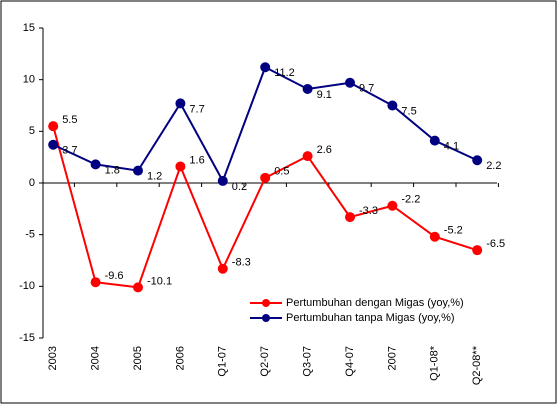 This screenshot has width=558, height=405. What do you see at coordinates (180, 358) in the screenshot?
I see `x-tick-label: 2006` at bounding box center [180, 358].